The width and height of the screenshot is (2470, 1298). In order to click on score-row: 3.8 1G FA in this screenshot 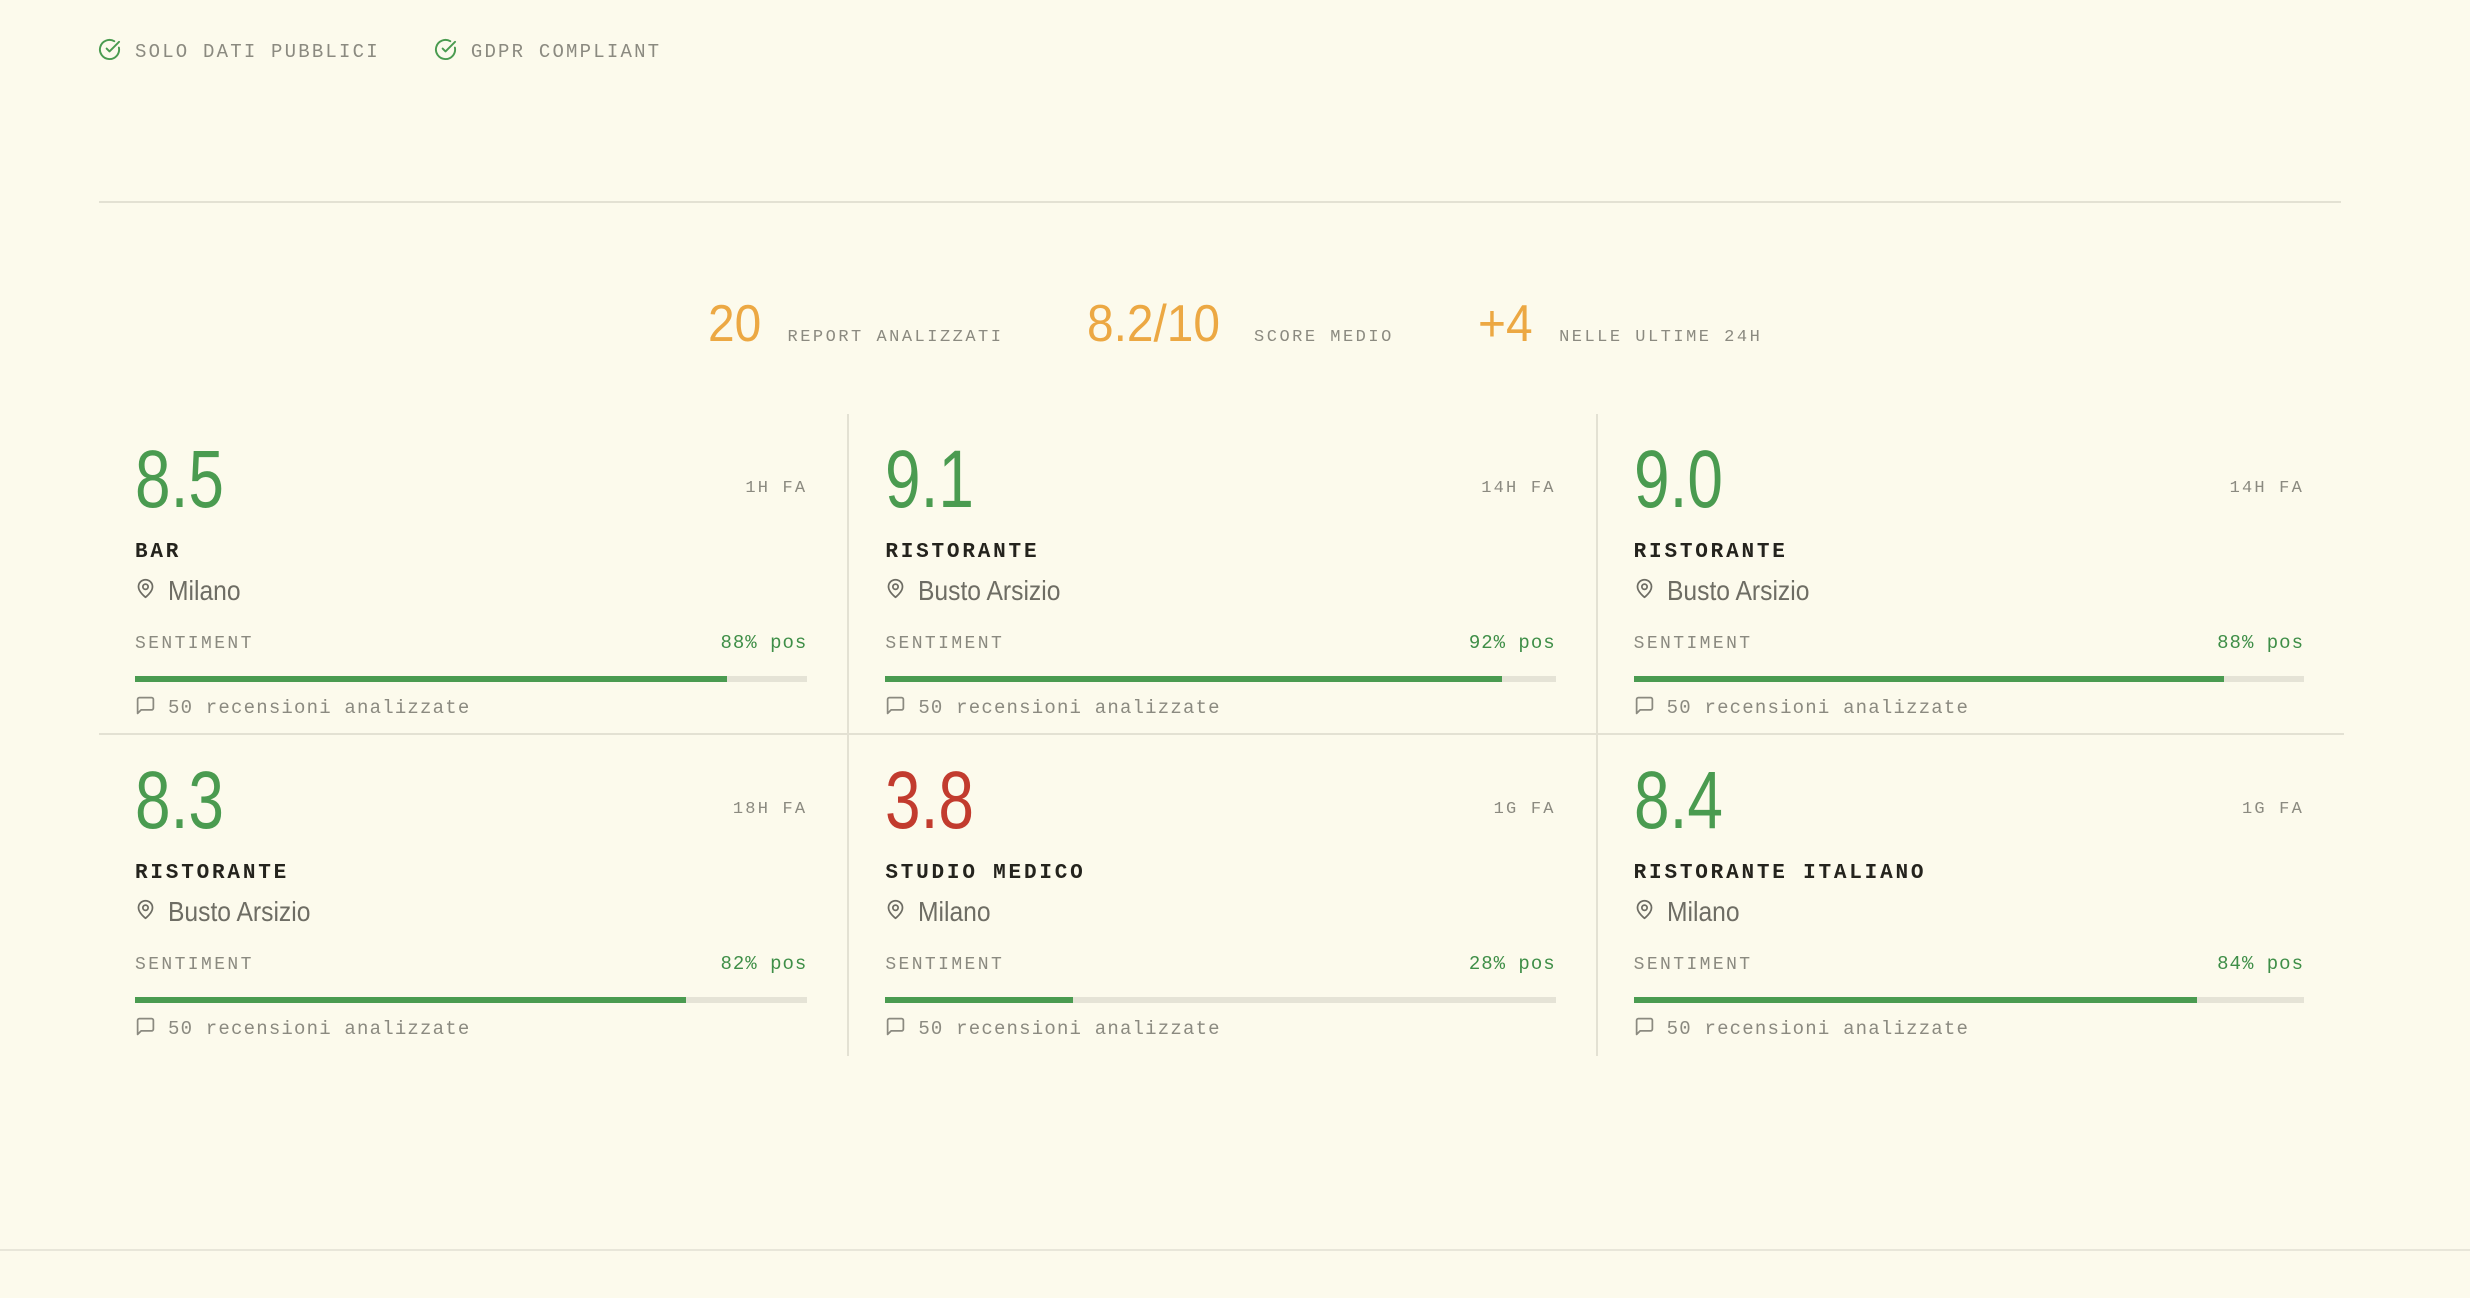, I will do `click(1220, 800)`.